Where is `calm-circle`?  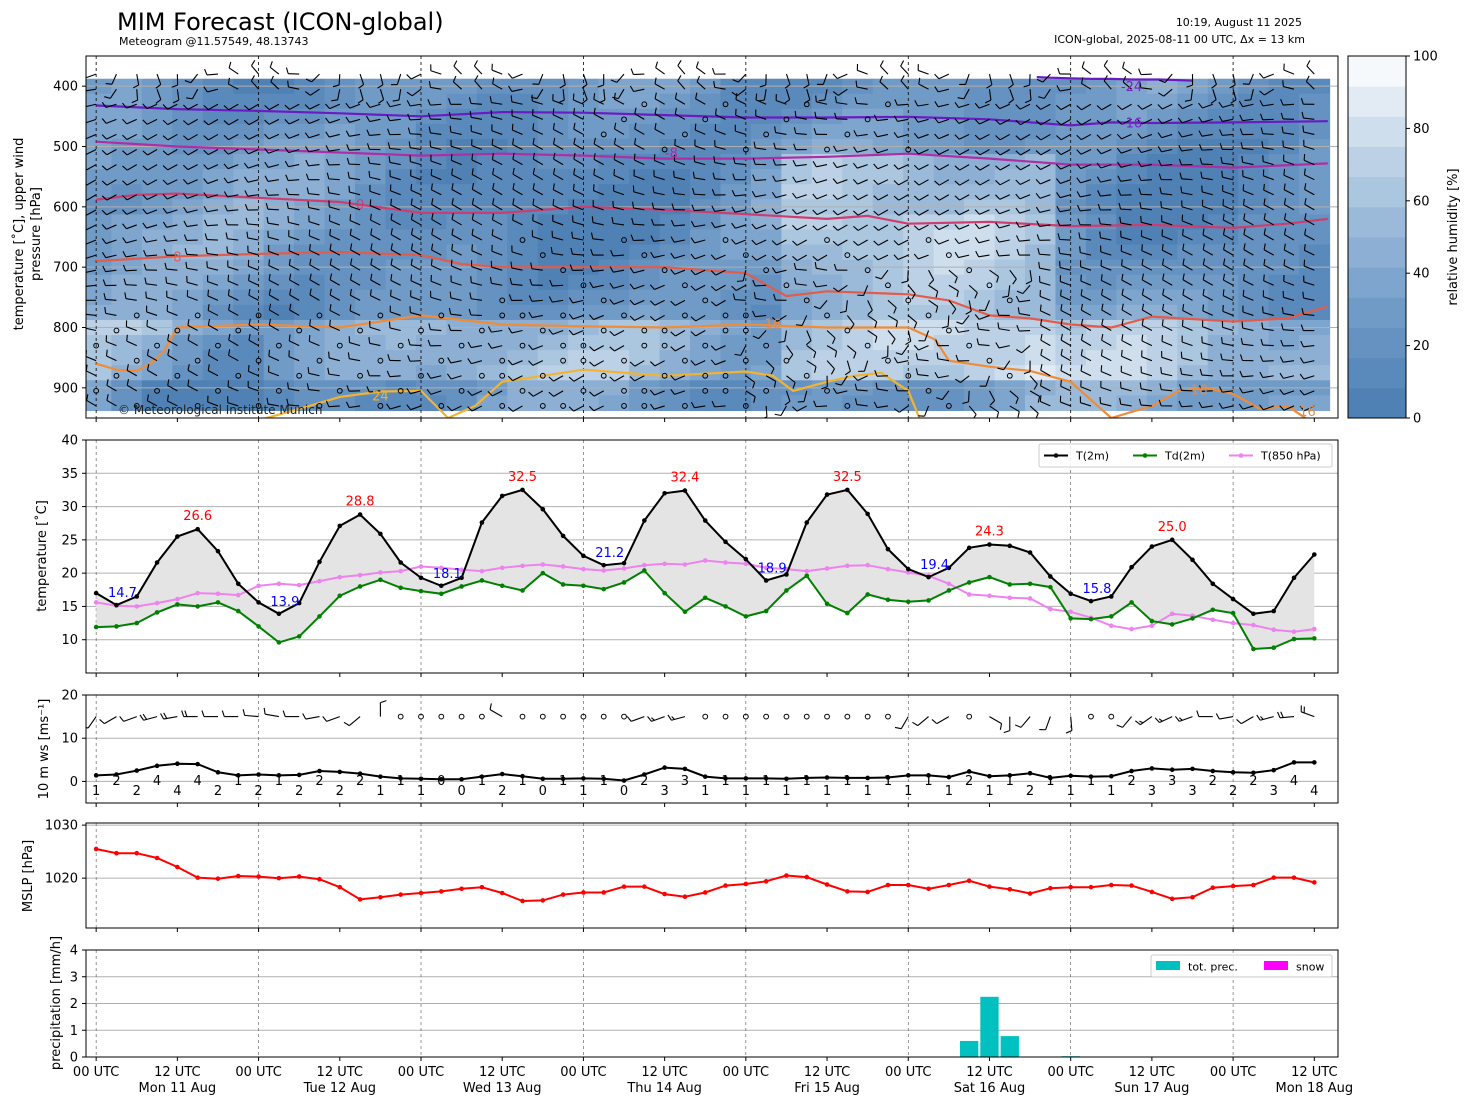
calm-circle is located at coordinates (96, 390).